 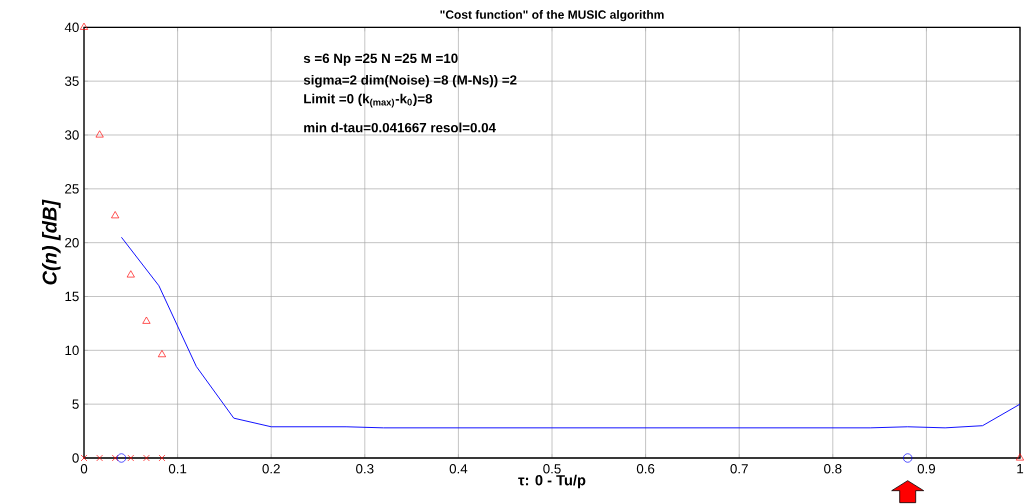 What do you see at coordinates (75, 458) in the screenshot?
I see `y-tick-label: 0` at bounding box center [75, 458].